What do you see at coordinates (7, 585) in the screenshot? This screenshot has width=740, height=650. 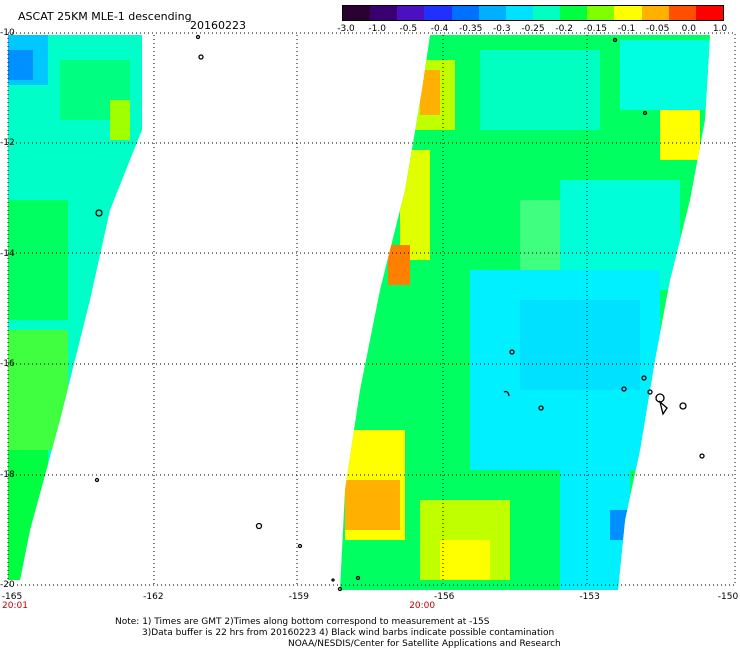 I see `latitude-label: -20` at bounding box center [7, 585].